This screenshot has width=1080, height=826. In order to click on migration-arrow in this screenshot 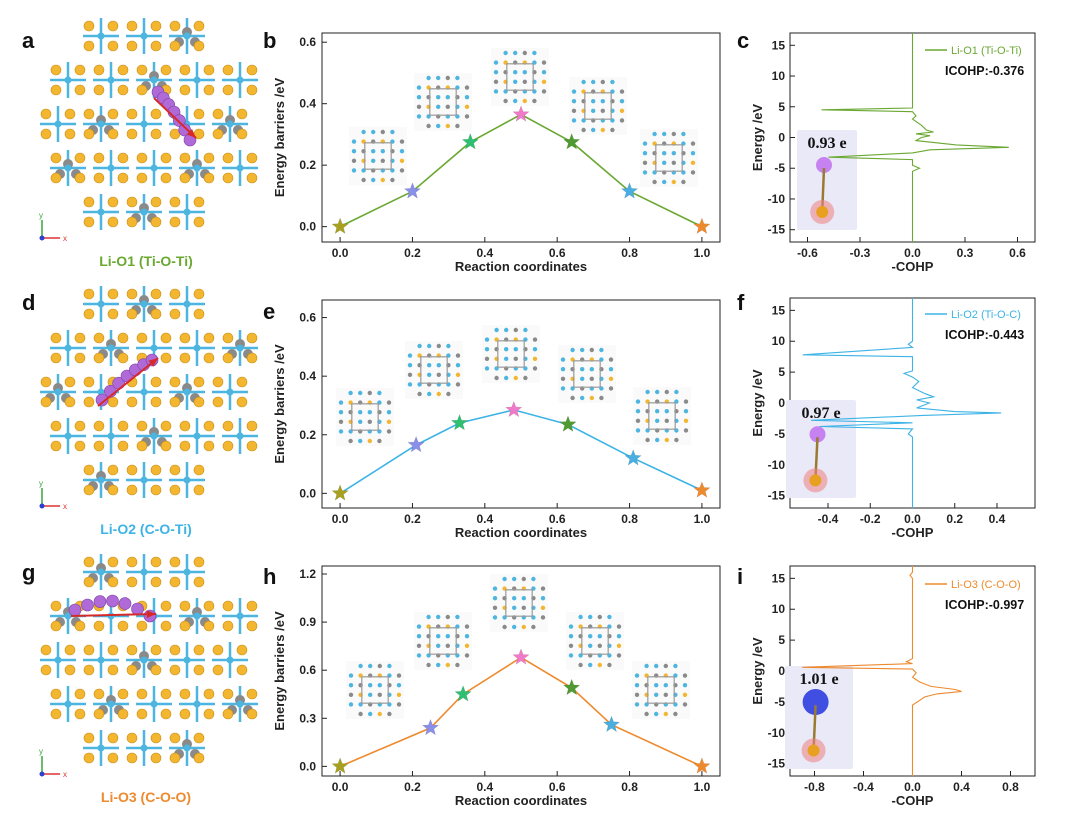, I will do `click(113, 615)`.